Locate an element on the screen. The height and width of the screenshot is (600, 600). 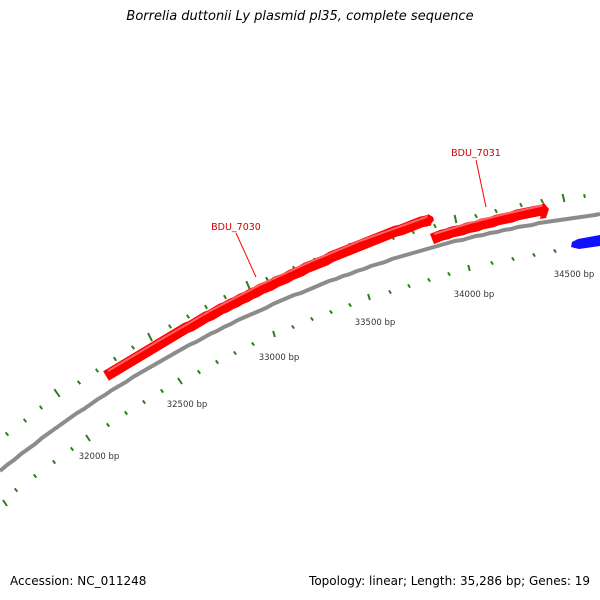
gene-bdu-7031-arrowhead is located at coordinates (544, 210).